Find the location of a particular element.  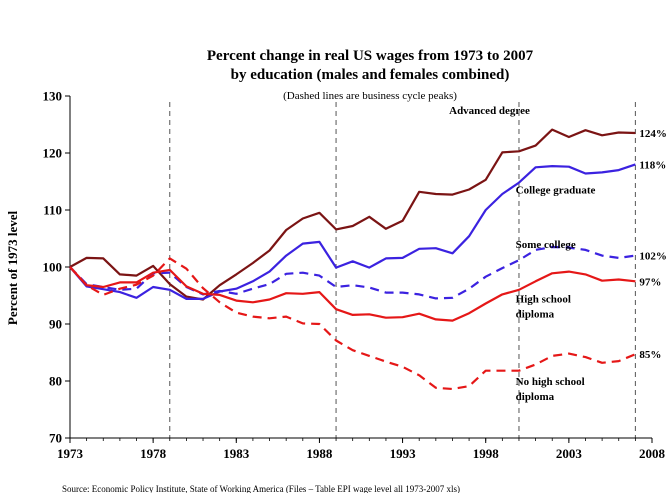

end-value-label: 124% is located at coordinates (653, 134).